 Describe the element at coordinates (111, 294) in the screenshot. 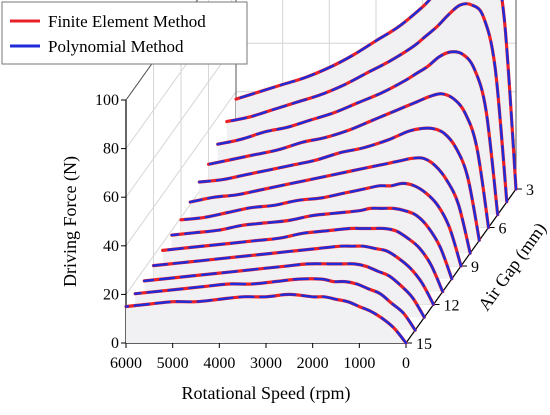

I see `z-tick-label: 20` at that location.